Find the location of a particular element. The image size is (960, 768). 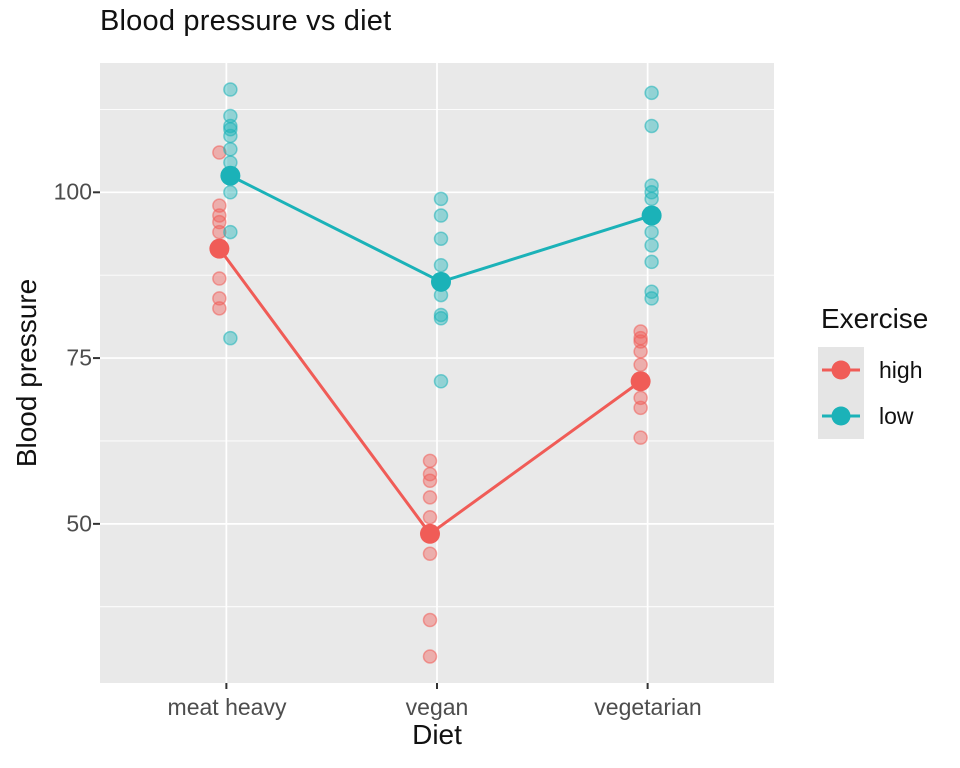

legend-key-high is located at coordinates (841, 370).